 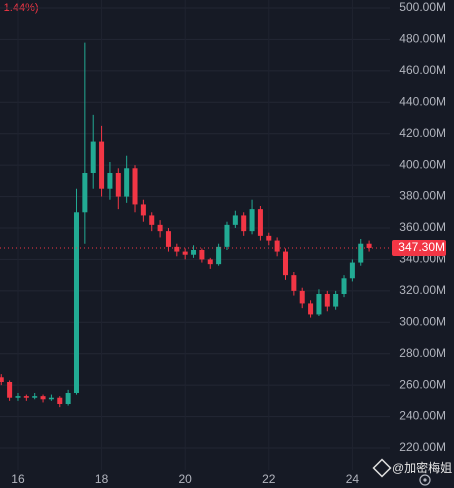 What do you see at coordinates (422, 290) in the screenshot?
I see `y-tick-label: 320.00M` at bounding box center [422, 290].